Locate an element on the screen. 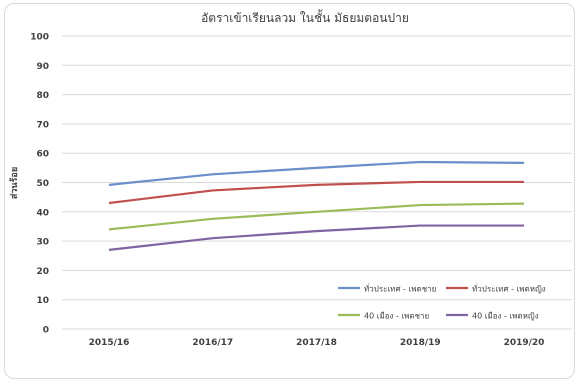  y-tick-label: 20 is located at coordinates (42, 272).